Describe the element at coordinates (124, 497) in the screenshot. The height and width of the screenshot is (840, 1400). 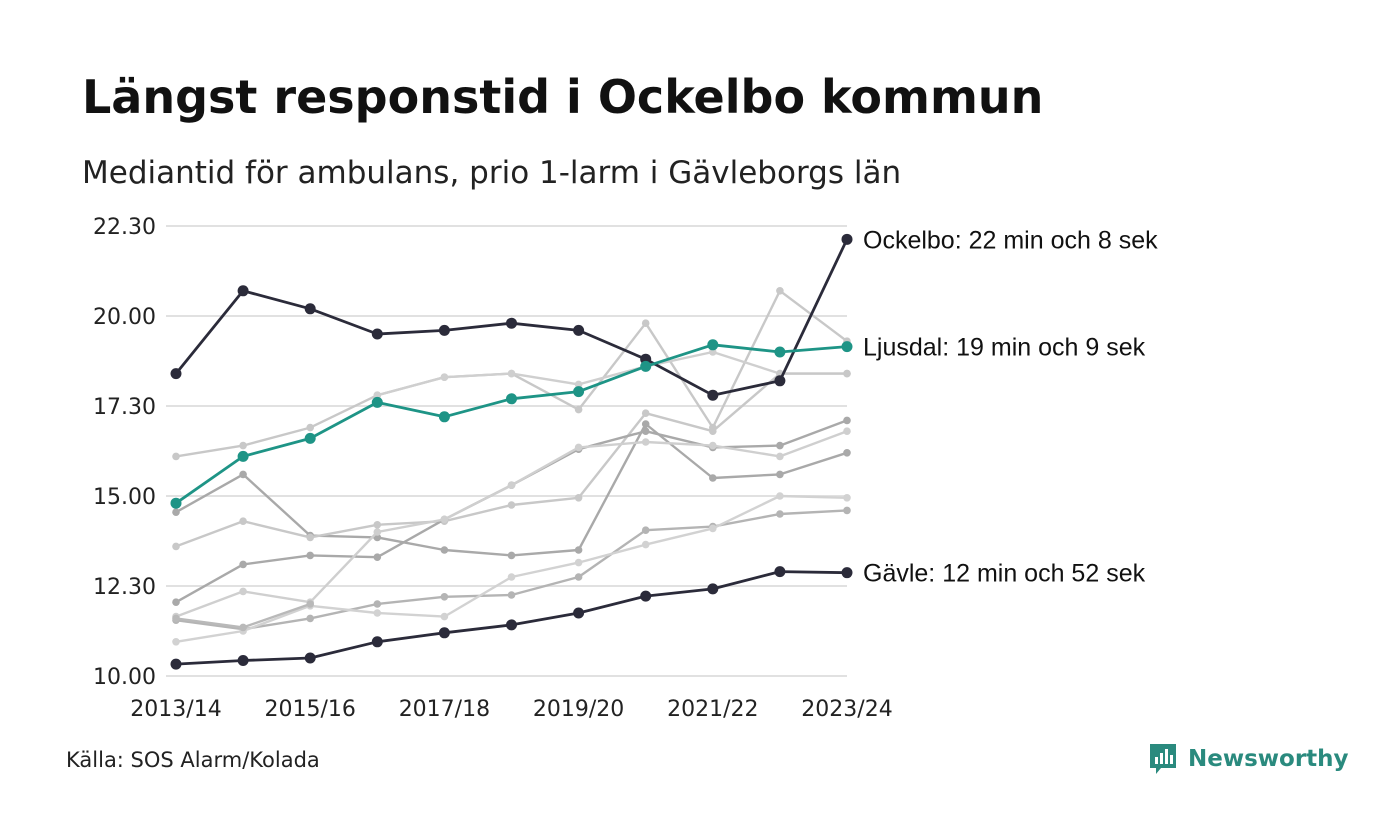
I see `y-tick-label: 15.00` at that location.